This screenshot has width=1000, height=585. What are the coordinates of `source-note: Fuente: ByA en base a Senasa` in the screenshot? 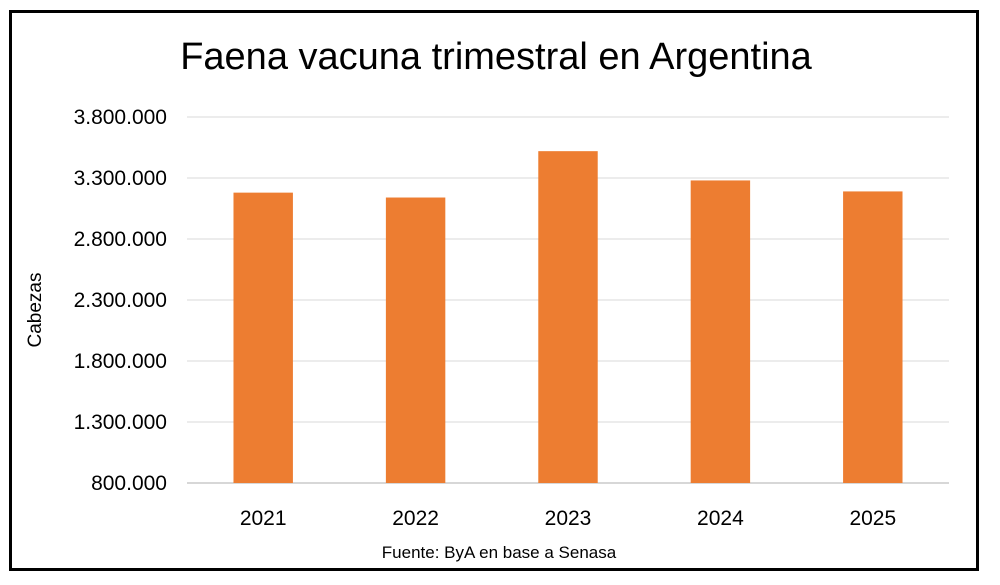 It's located at (499, 552).